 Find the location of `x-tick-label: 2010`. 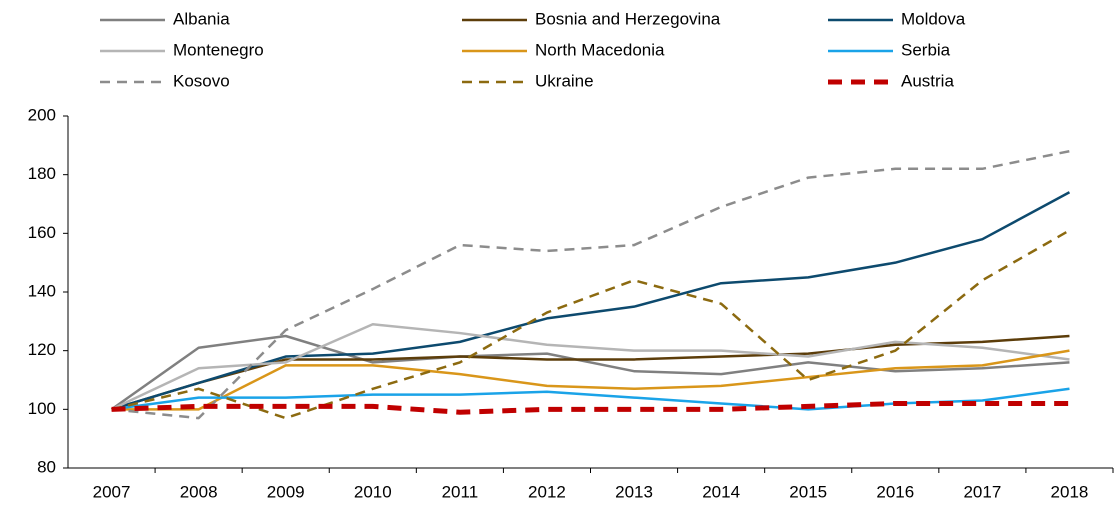

x-tick-label: 2010 is located at coordinates (373, 491).